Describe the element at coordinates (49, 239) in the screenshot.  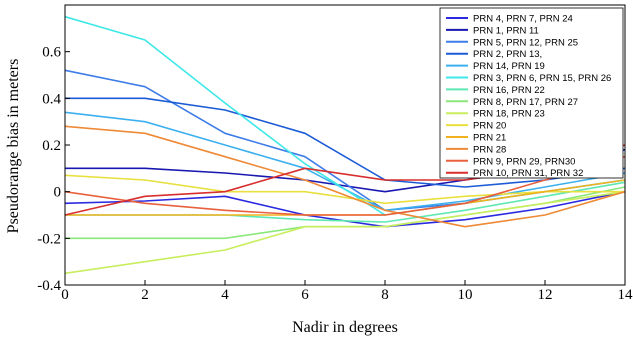
I see `y-tick-label: -0.2` at that location.